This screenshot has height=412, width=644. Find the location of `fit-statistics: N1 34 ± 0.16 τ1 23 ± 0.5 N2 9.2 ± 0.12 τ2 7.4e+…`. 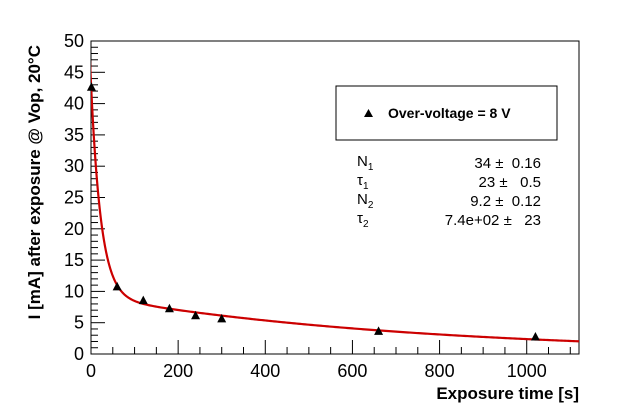

fit-statistics: N1 34 ± 0.16 τ1 23 ± 0.5 N2 9.2 ± 0.12 τ2 7.4e+… is located at coordinates (449, 191).